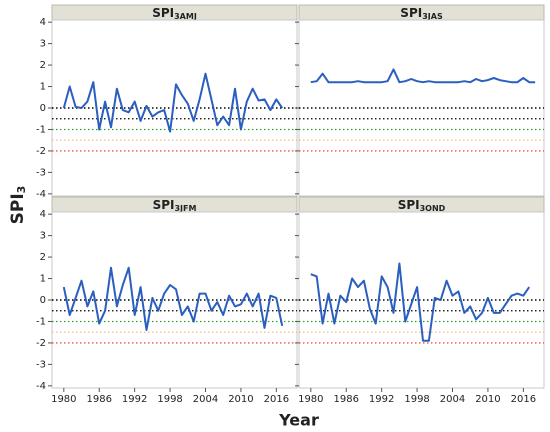  Describe the element at coordinates (433, 208) in the screenshot. I see `panel-title-sub: 3OND` at that location.